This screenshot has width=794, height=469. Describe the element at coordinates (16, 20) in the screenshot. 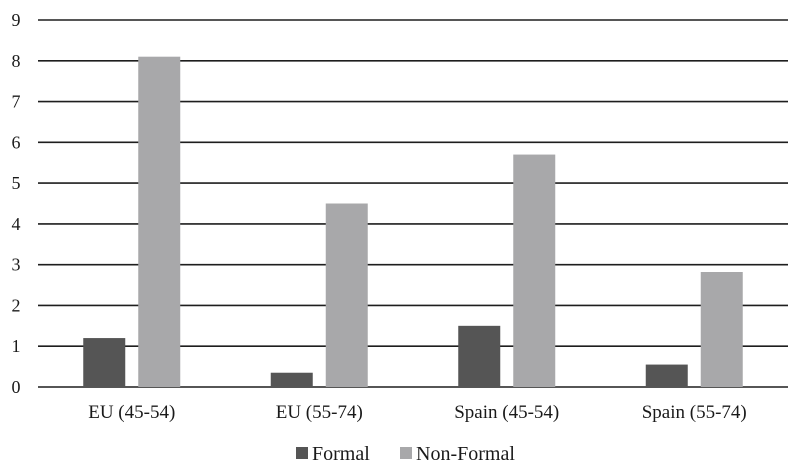

I see `y-tick-label: 9` at that location.